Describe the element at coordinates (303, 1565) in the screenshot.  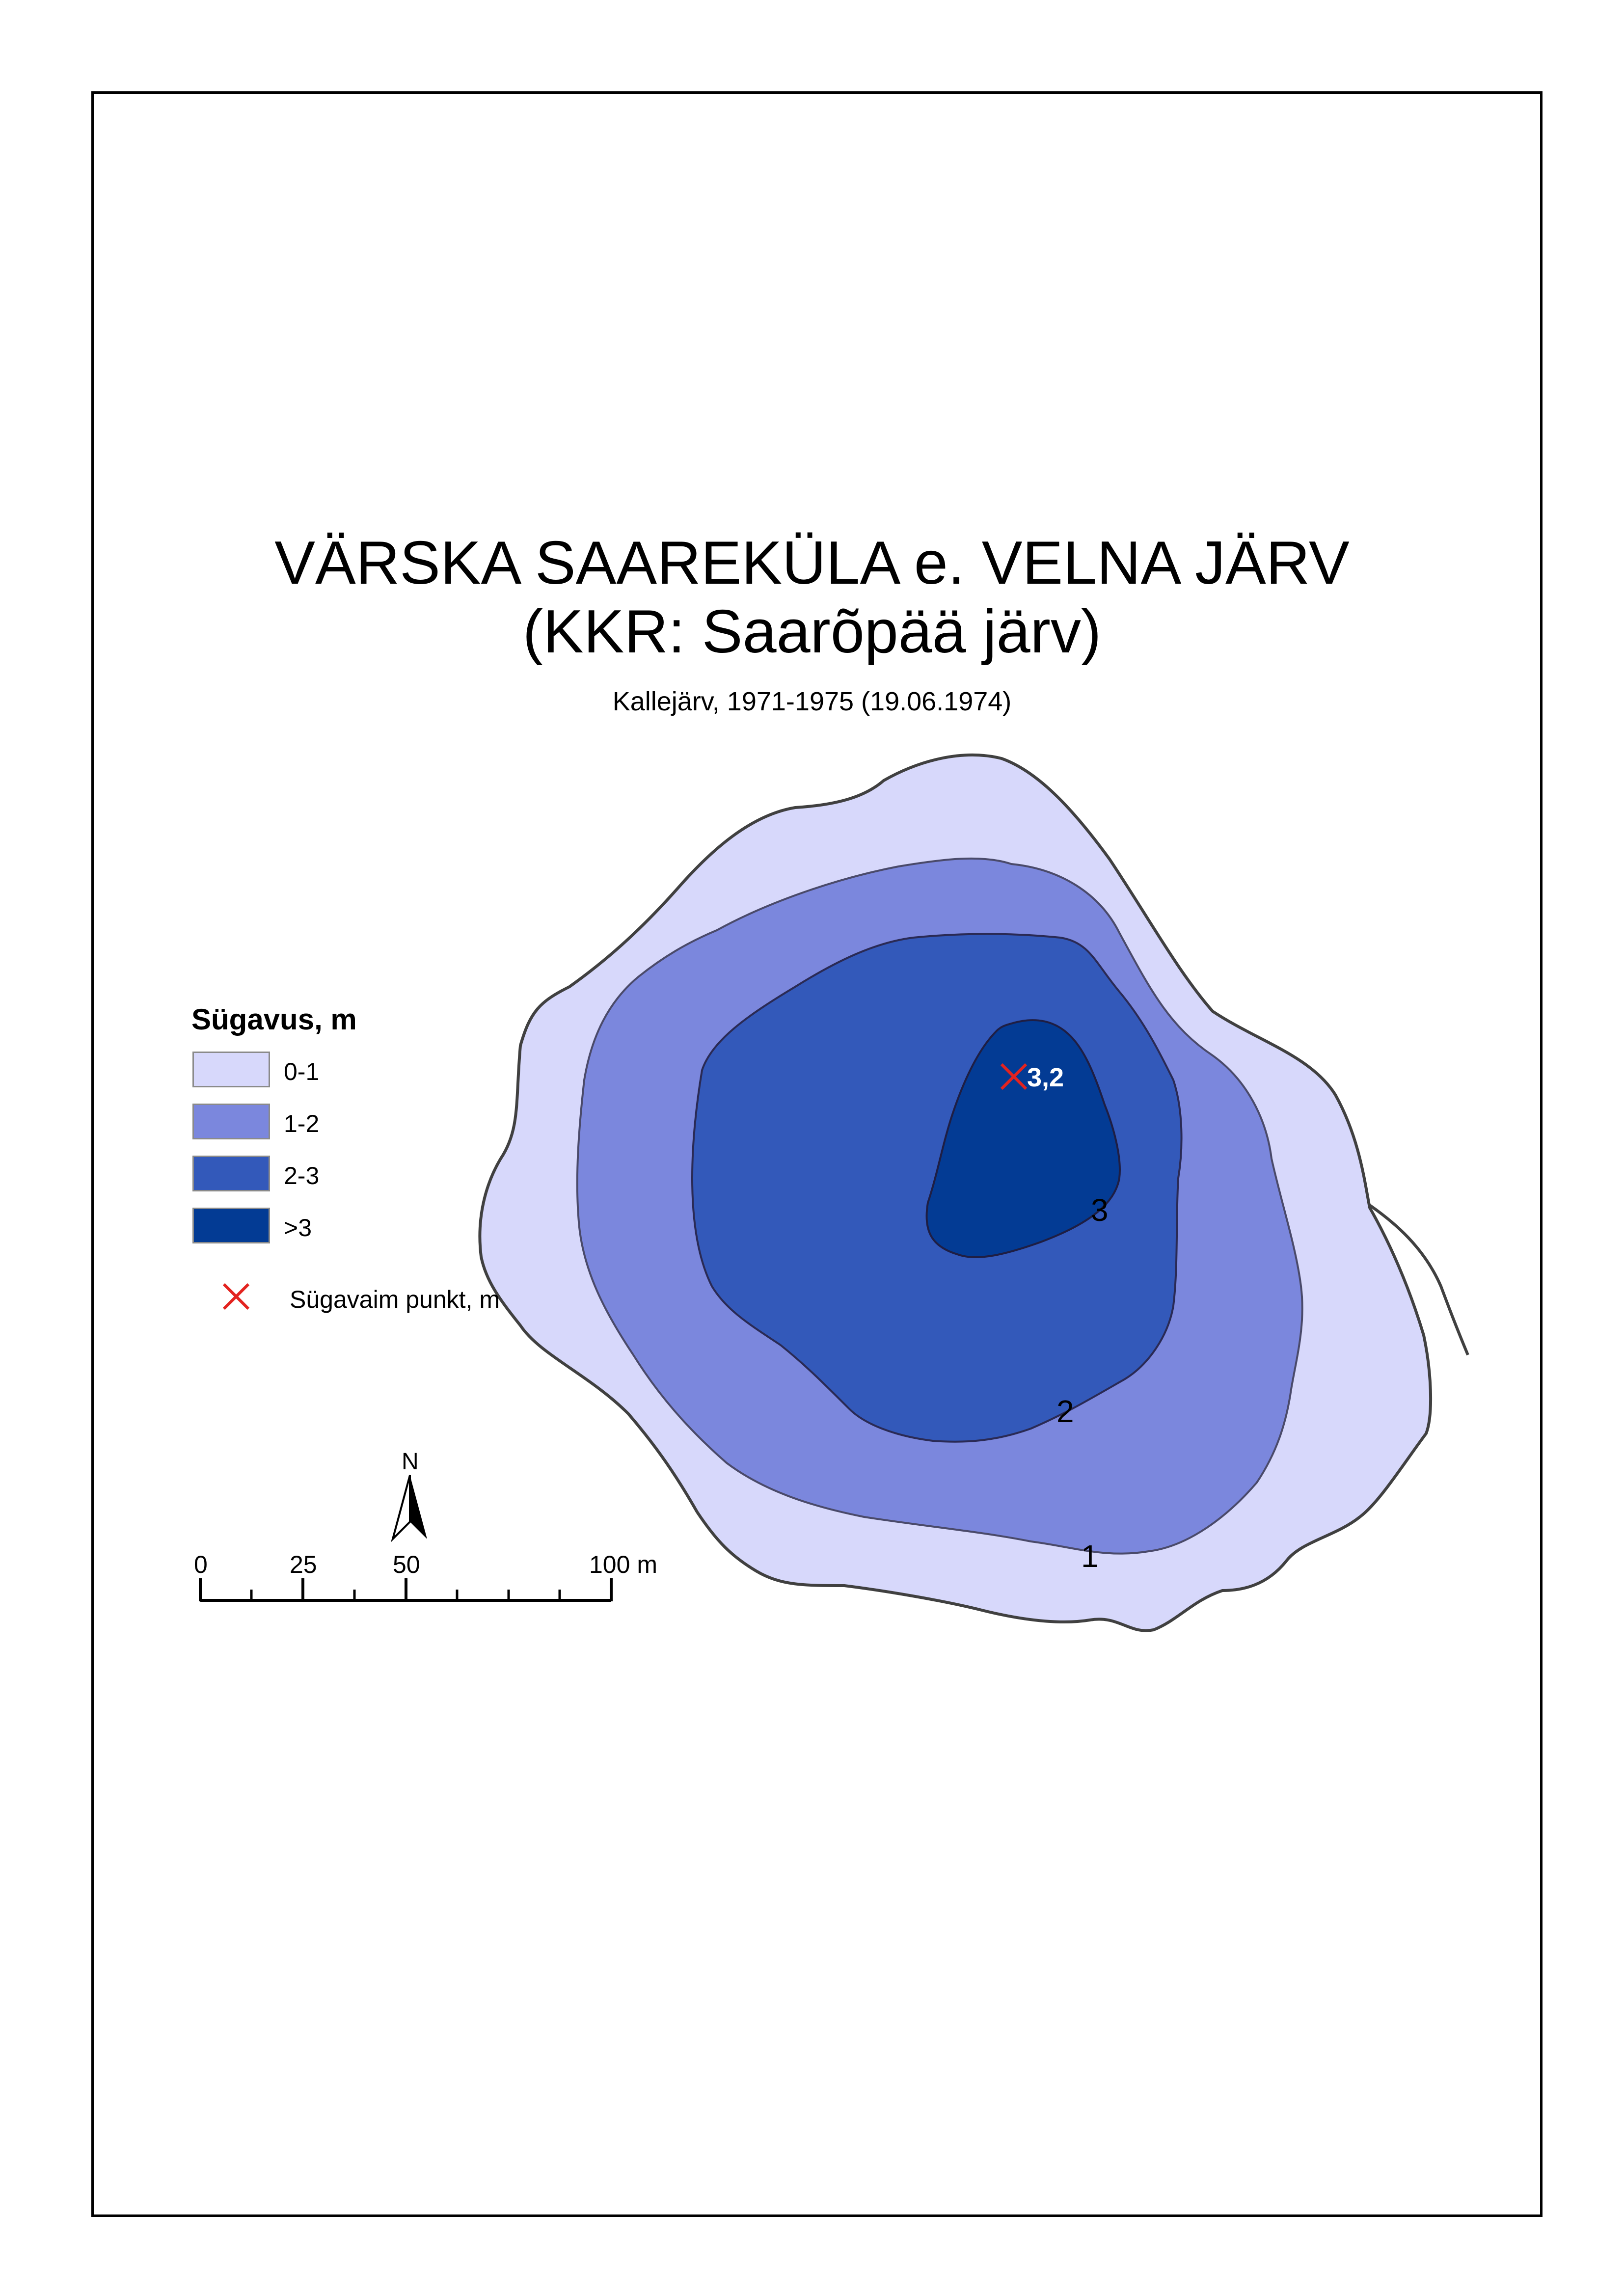
I see `scale-label-25: 25` at that location.